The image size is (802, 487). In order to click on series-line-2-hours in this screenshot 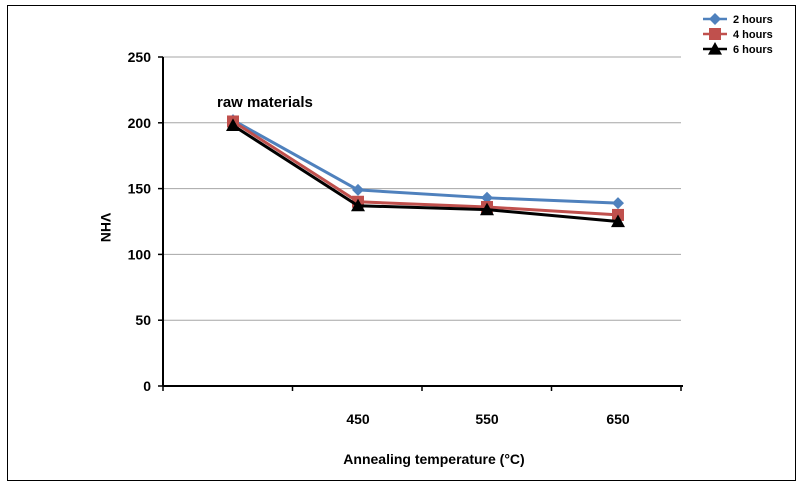, I will do `click(425, 161)`.